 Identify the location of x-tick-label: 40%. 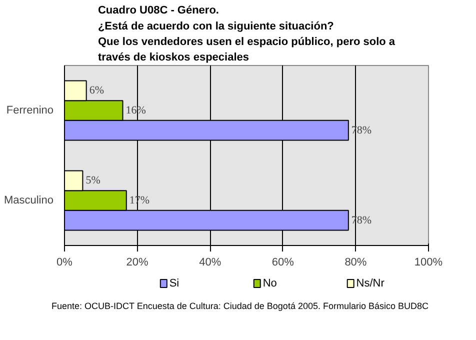
(210, 262).